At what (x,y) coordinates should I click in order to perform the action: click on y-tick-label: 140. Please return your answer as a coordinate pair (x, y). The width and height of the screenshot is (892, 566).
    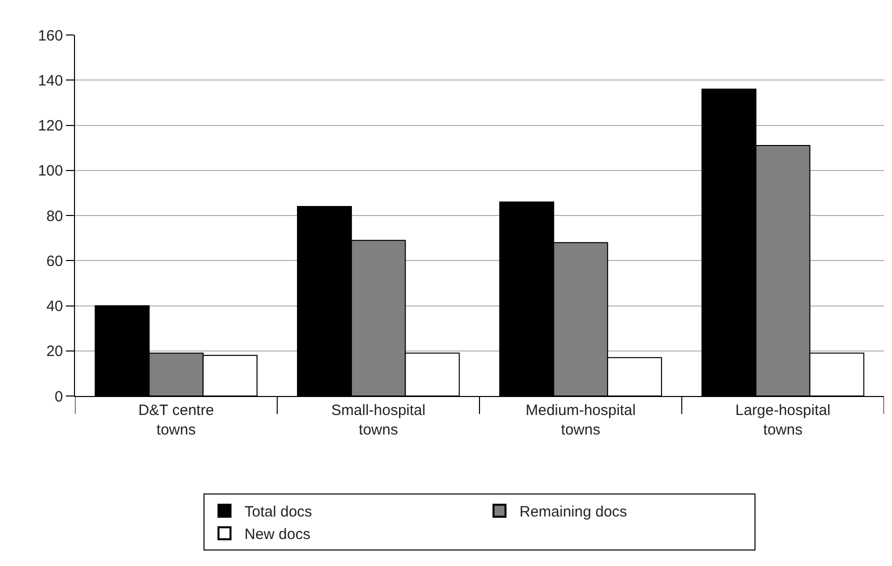
    Looking at the image, I should click on (50, 81).